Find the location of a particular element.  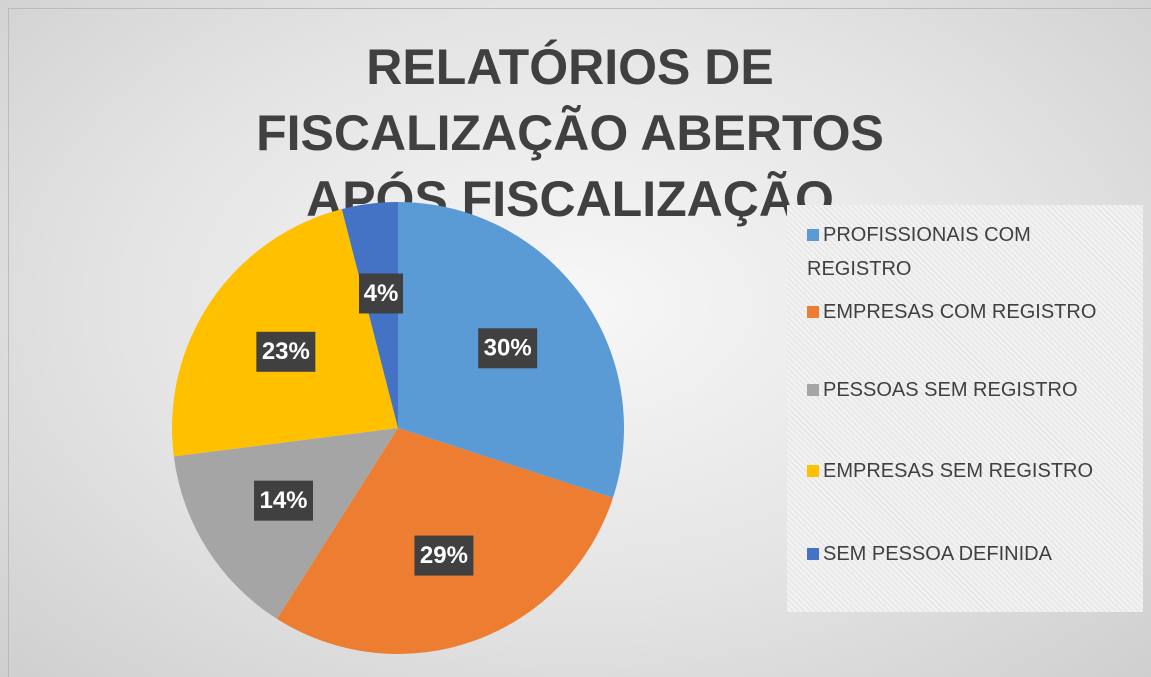

legend-label: PESSOAS SEM REGISTRO is located at coordinates (950, 390).